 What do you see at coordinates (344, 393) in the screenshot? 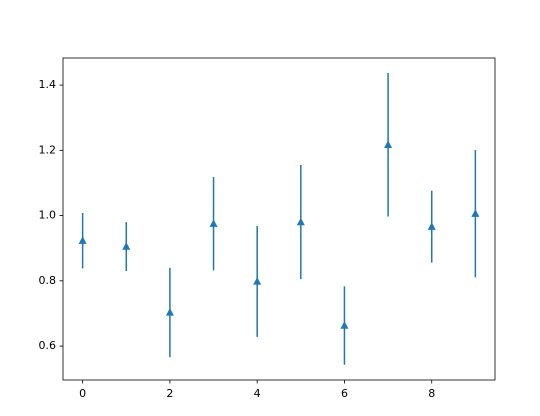
I see `x-tick-label: 6` at bounding box center [344, 393].